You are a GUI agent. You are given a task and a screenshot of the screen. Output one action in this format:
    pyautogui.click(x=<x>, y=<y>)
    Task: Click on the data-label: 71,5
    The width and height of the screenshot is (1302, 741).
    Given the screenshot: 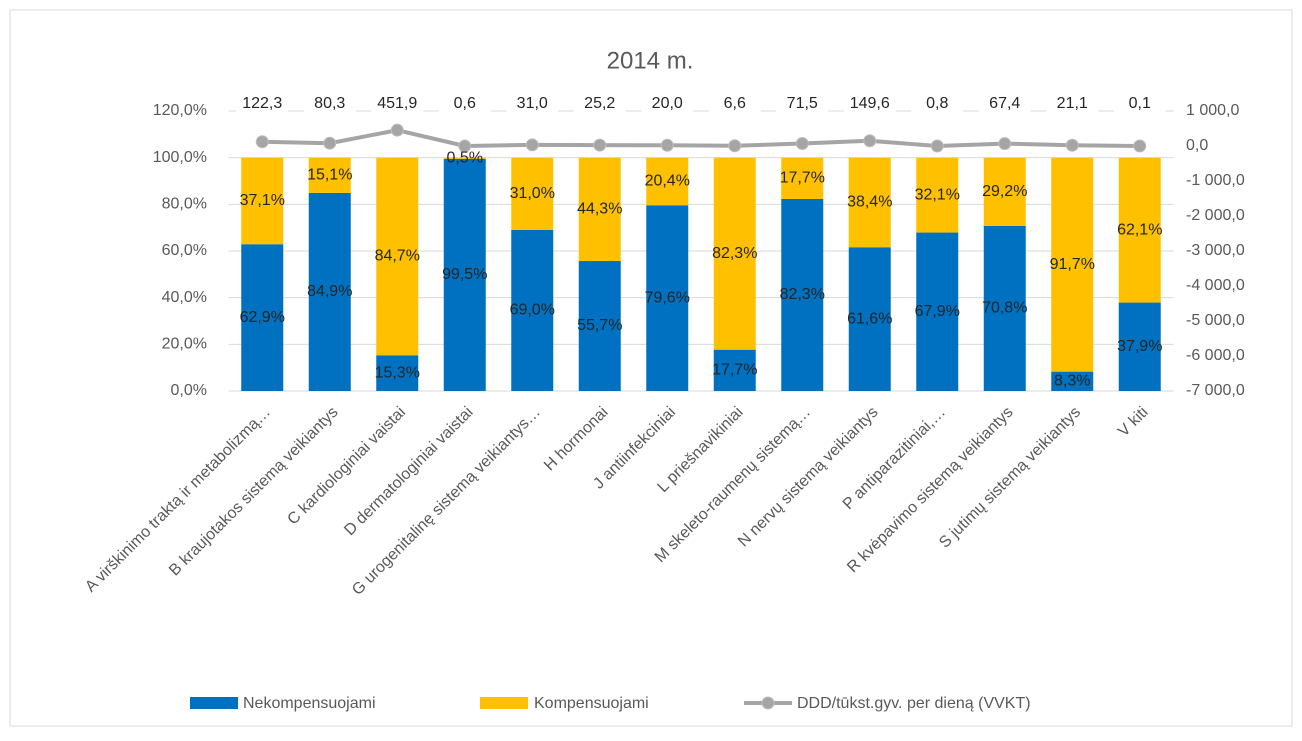 What is the action you would take?
    pyautogui.click(x=802, y=103)
    